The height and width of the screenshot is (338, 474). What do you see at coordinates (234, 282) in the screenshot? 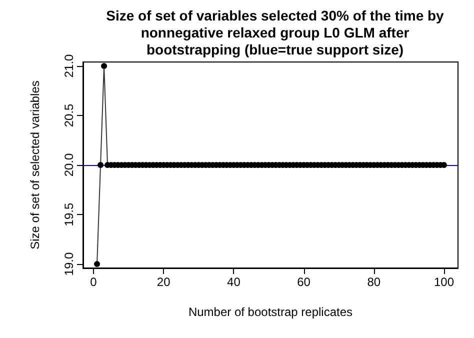
I see `x-tick-label: 40` at bounding box center [234, 282].